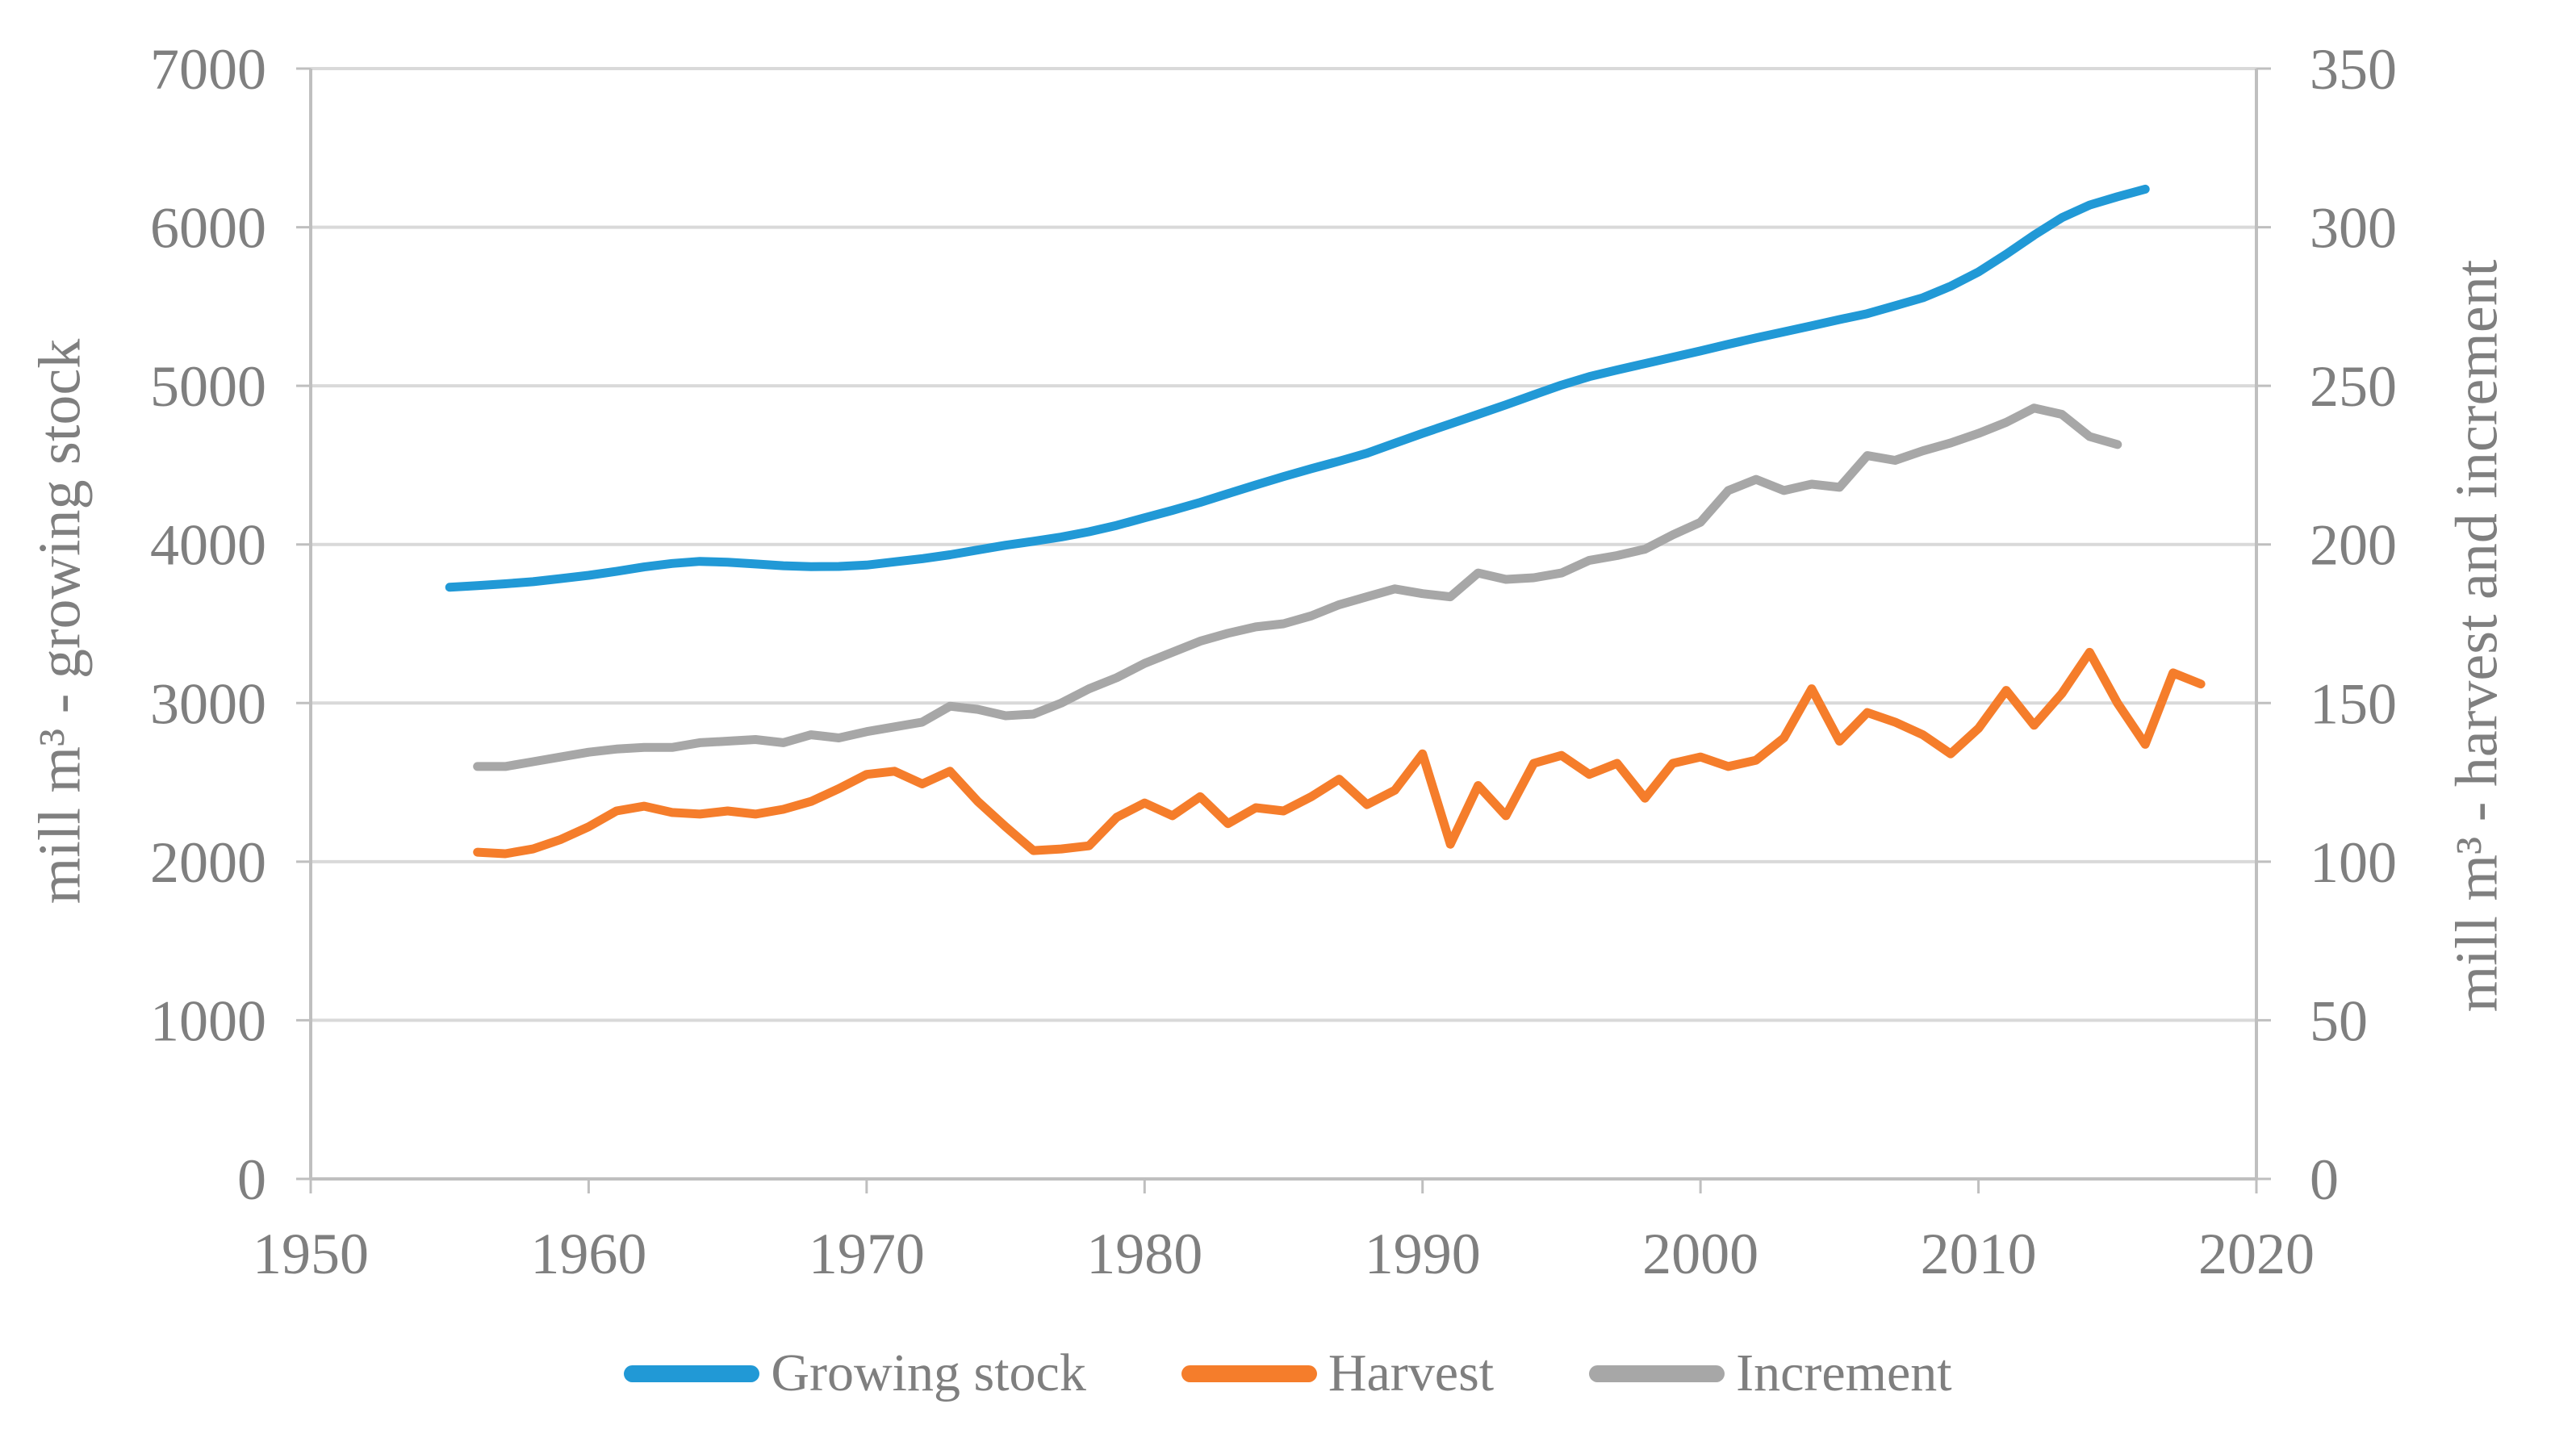 The width and height of the screenshot is (2576, 1446). I want to click on legend-label: Harvest, so click(1411, 1373).